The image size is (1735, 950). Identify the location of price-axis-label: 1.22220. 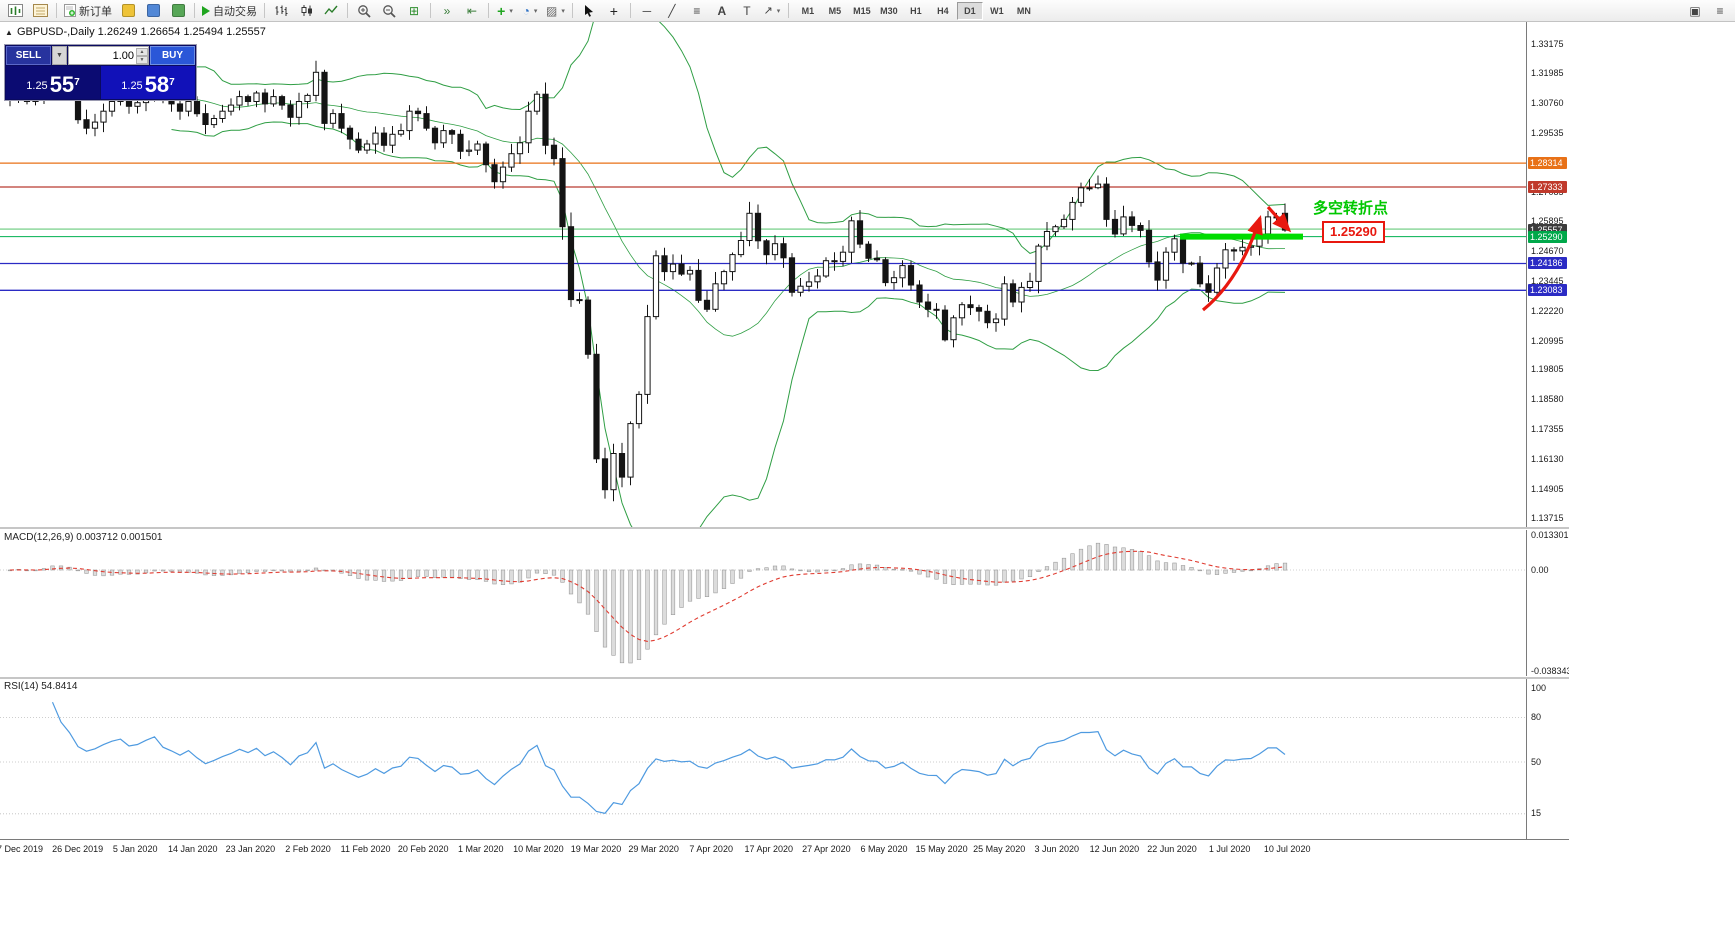
(1547, 310).